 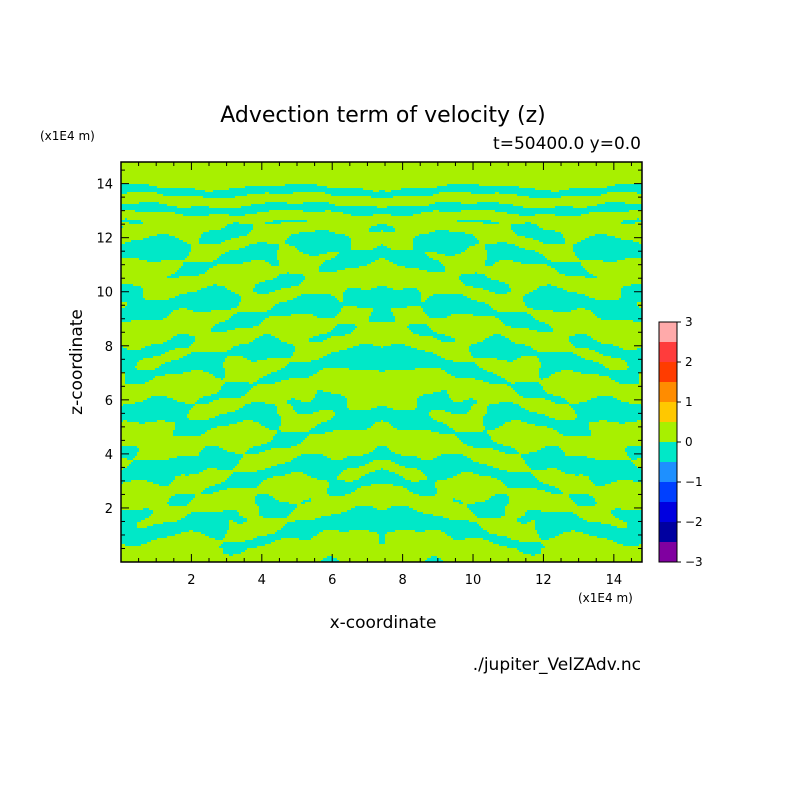 What do you see at coordinates (694, 482) in the screenshot?
I see `colorbar-tick-label: −1` at bounding box center [694, 482].